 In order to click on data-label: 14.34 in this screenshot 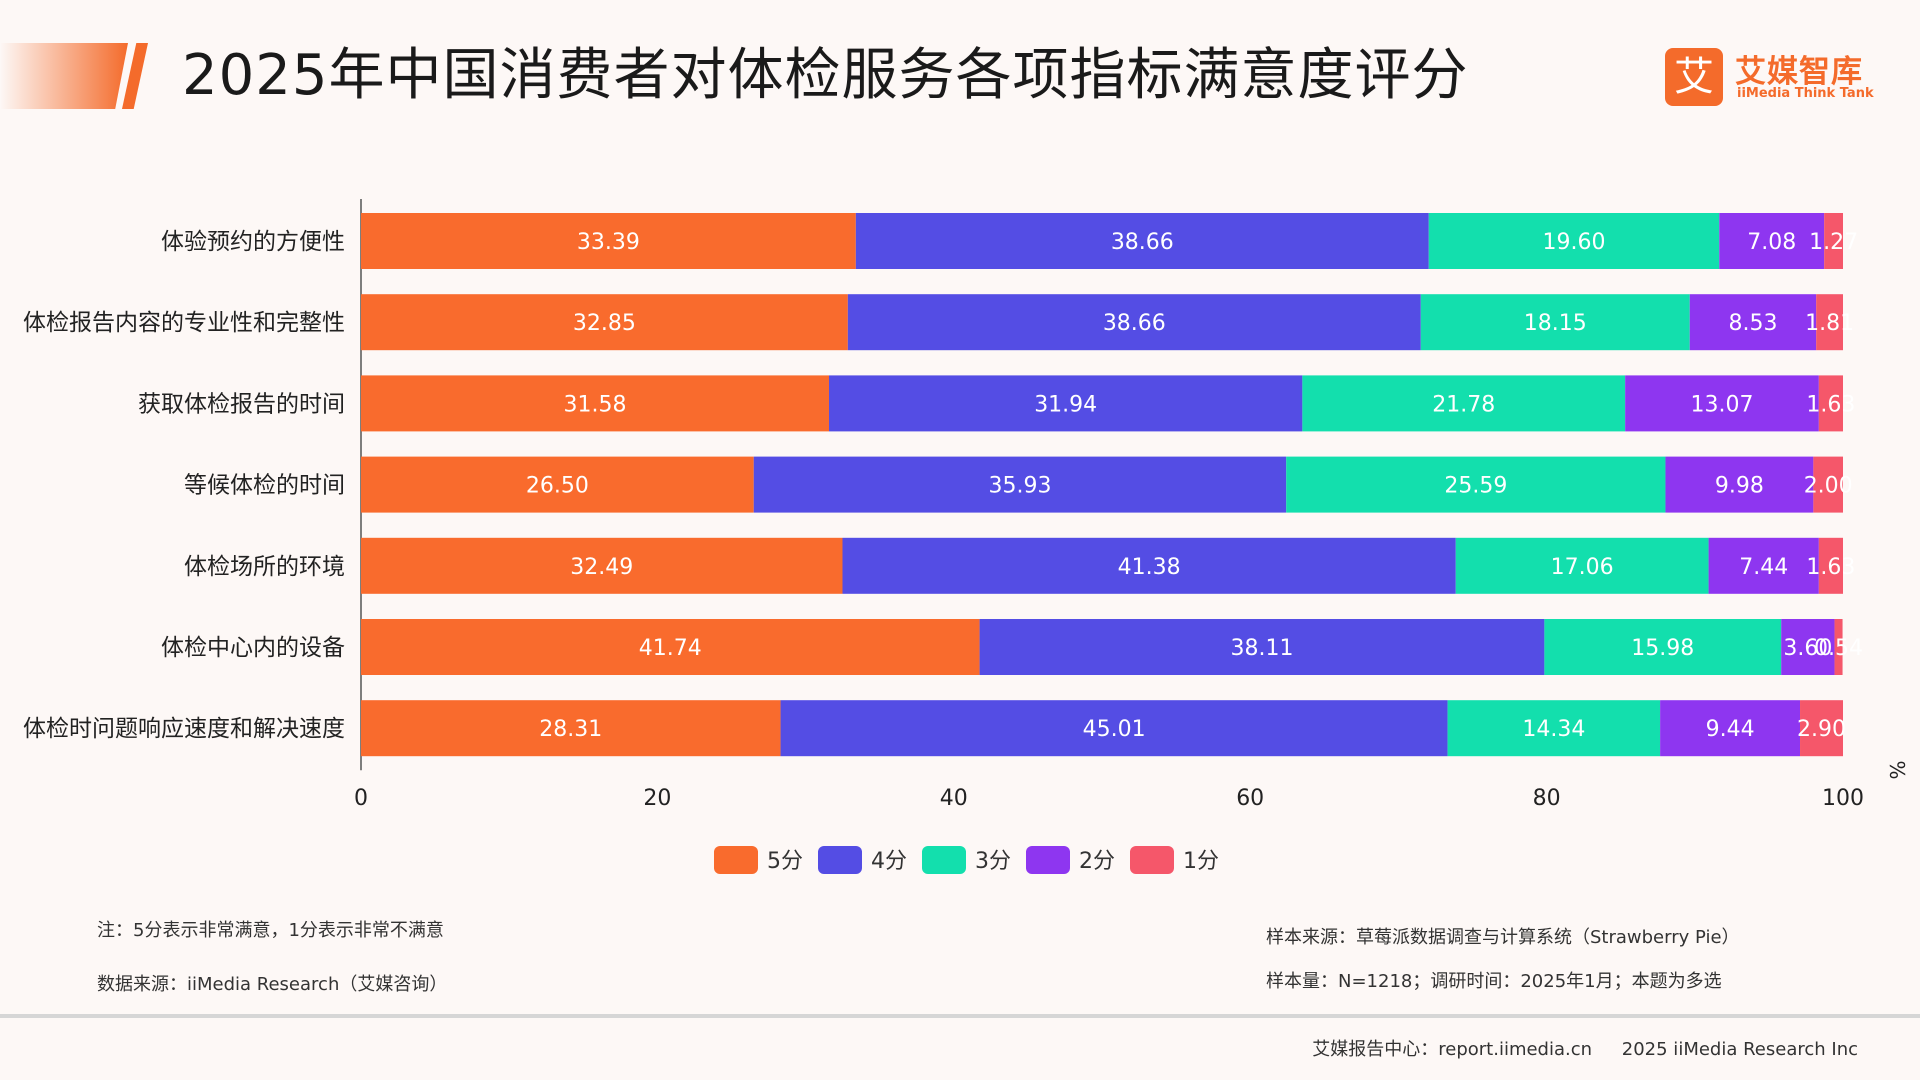, I will do `click(1553, 729)`.